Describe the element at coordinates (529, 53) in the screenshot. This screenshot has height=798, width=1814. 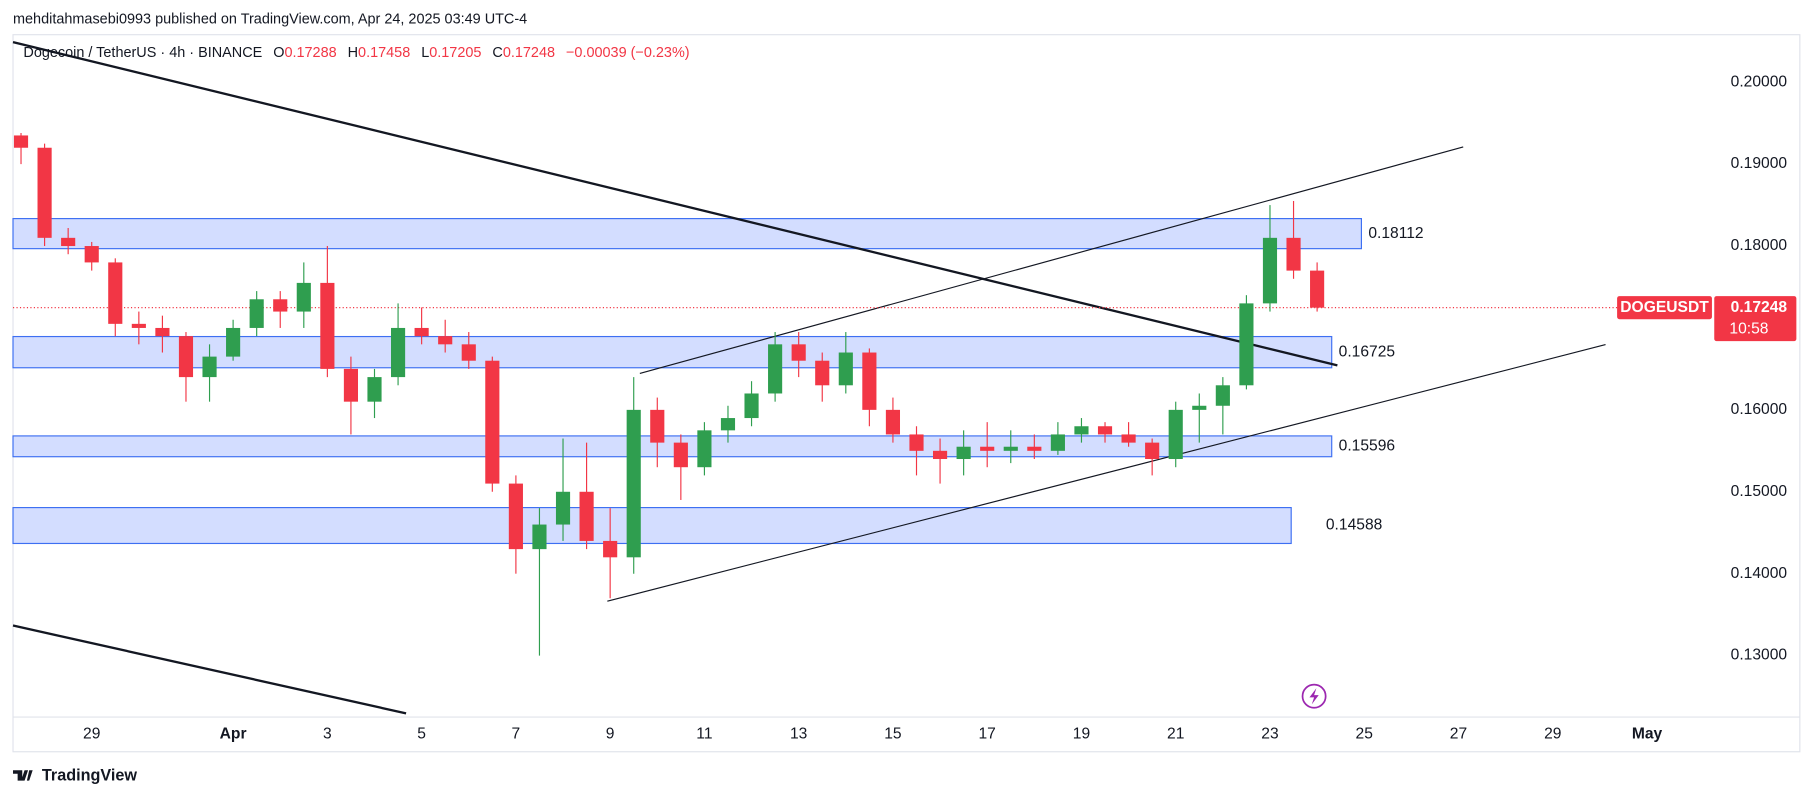
I see `ohlc-value: 0.17248` at that location.